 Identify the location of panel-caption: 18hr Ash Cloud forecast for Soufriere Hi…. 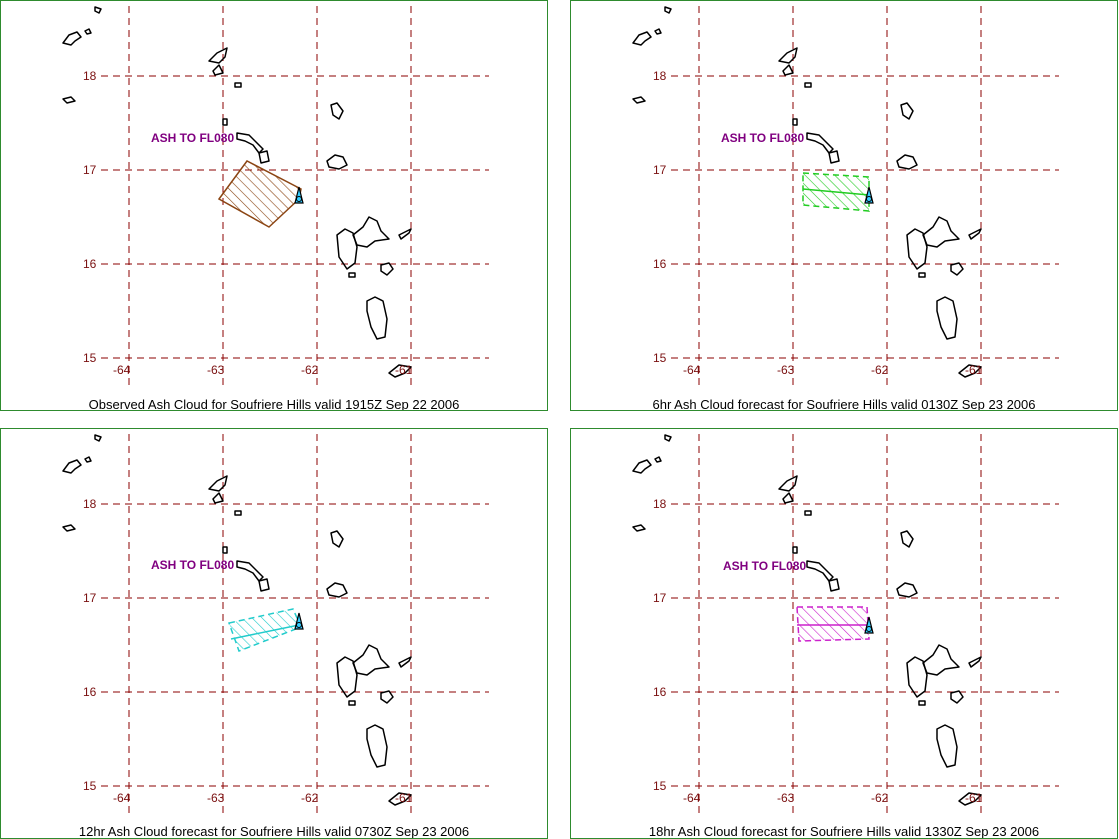
(844, 831).